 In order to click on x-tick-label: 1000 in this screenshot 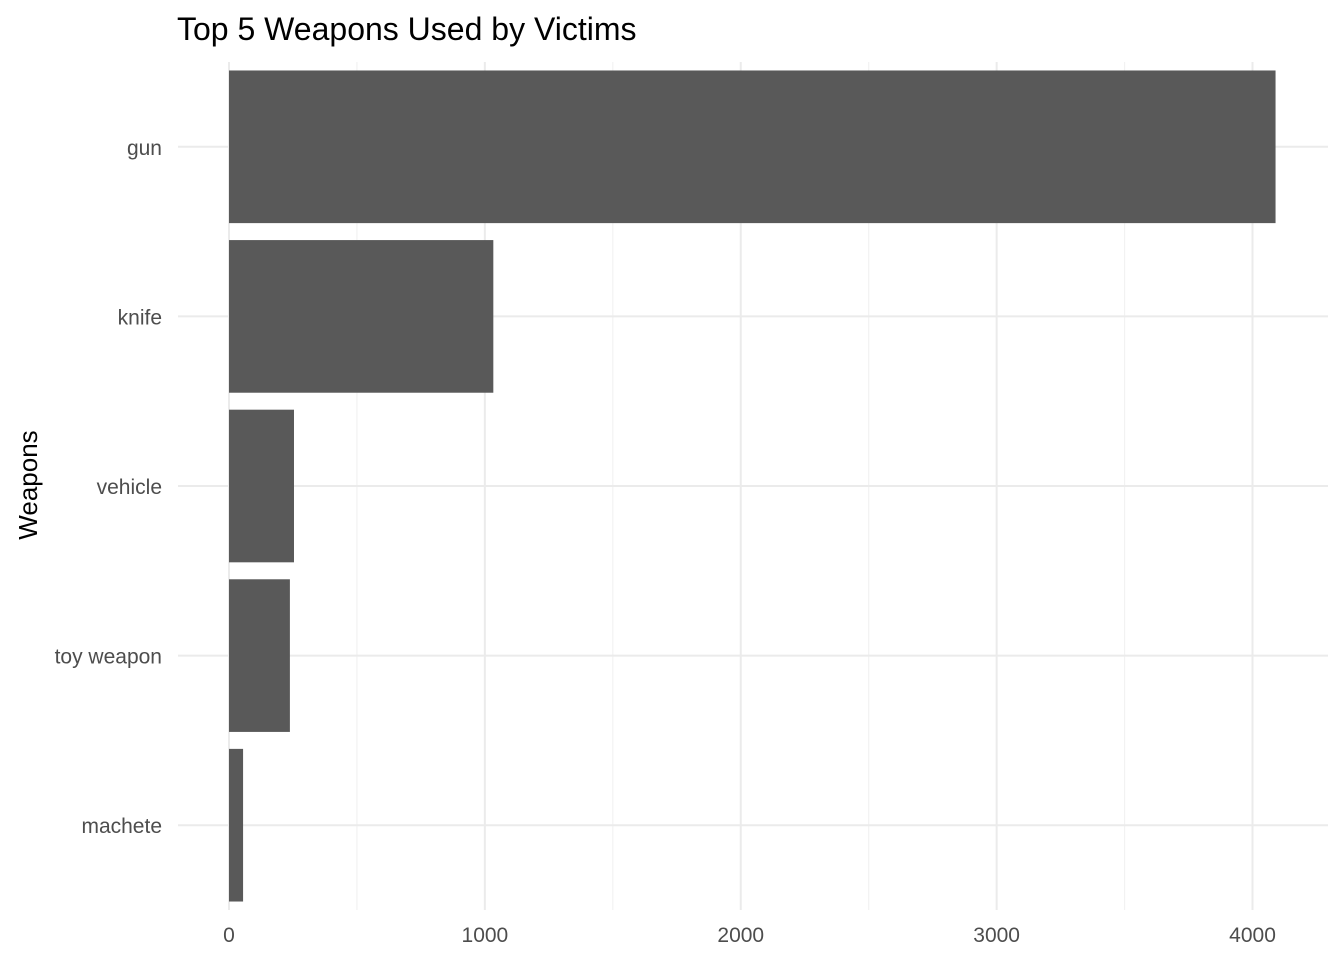, I will do `click(485, 935)`.